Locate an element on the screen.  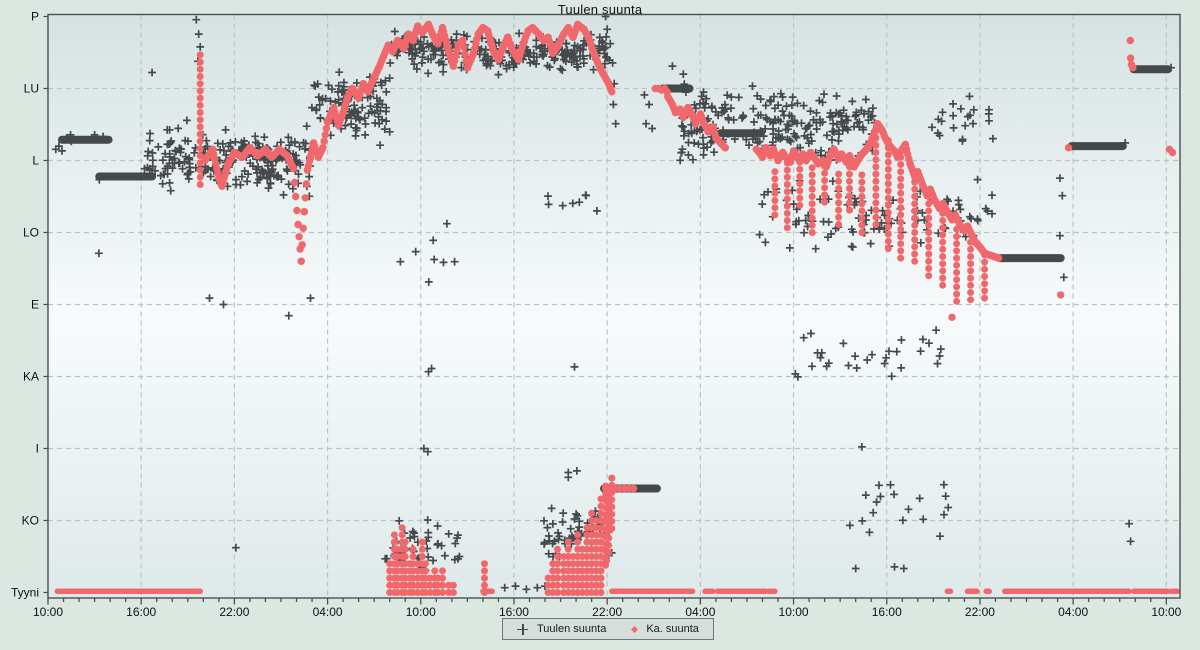
y-axis-label: Tyyni is located at coordinates (25, 593).